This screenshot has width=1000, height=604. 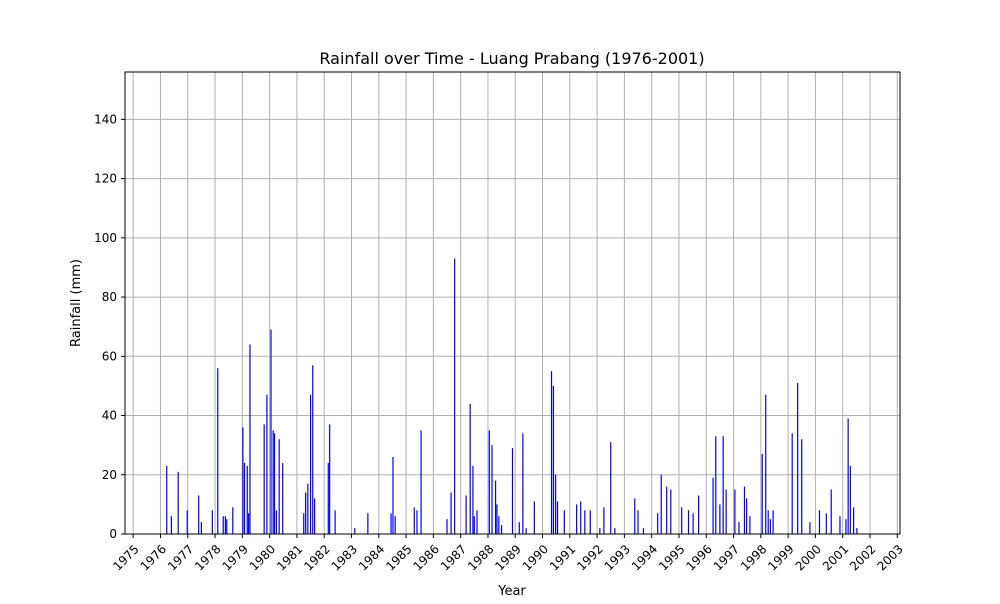 What do you see at coordinates (109, 297) in the screenshot?
I see `y-tick-label: 80` at bounding box center [109, 297].